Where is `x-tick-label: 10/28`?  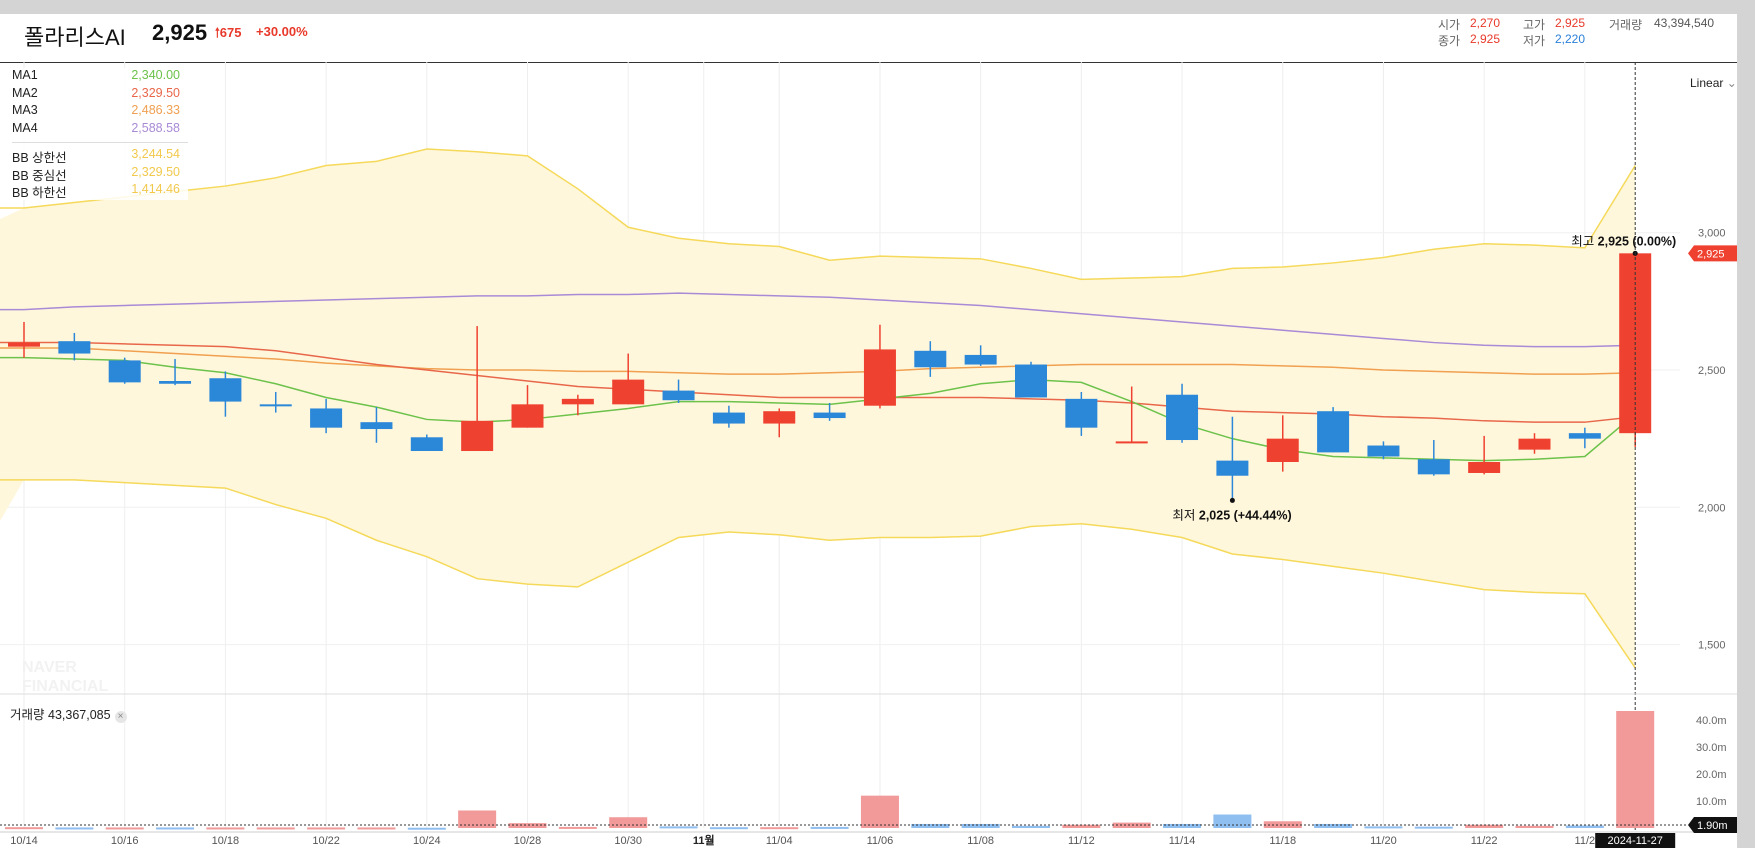 x-tick-label: 10/28 is located at coordinates (528, 841).